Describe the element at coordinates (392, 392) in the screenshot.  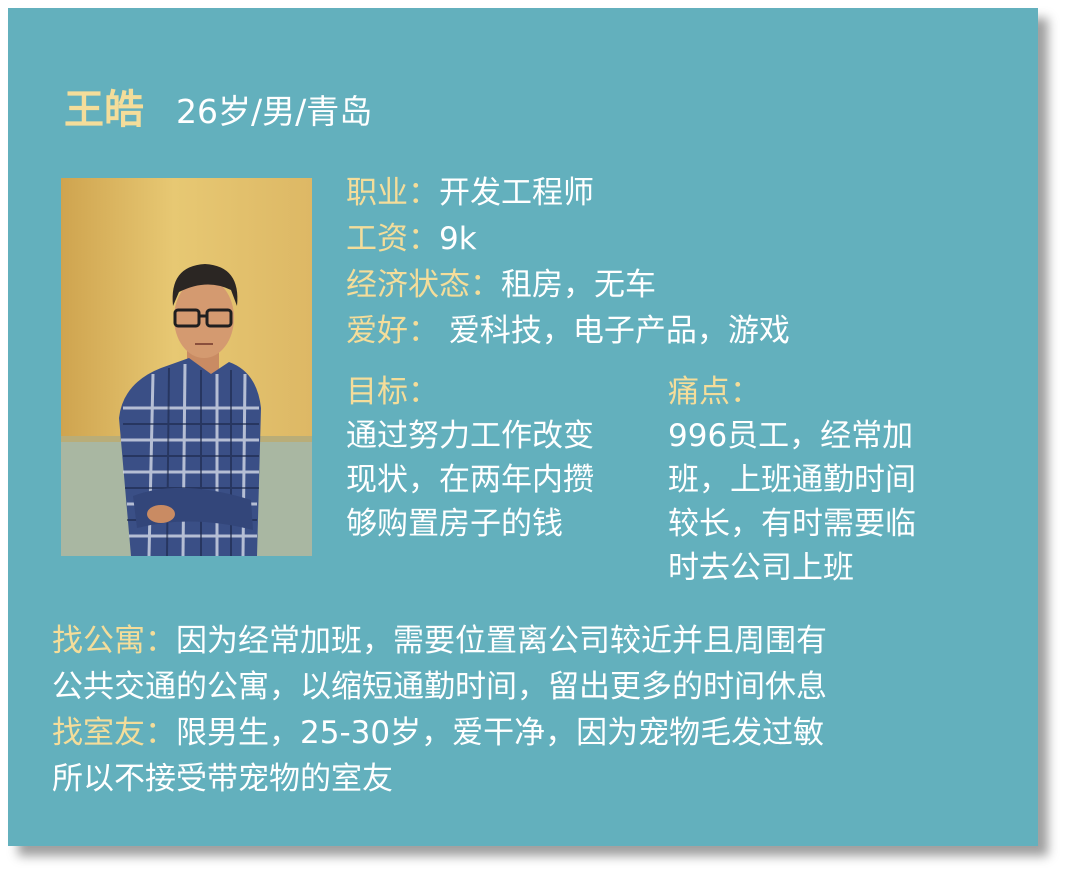
I see `goal-label: 目标：` at that location.